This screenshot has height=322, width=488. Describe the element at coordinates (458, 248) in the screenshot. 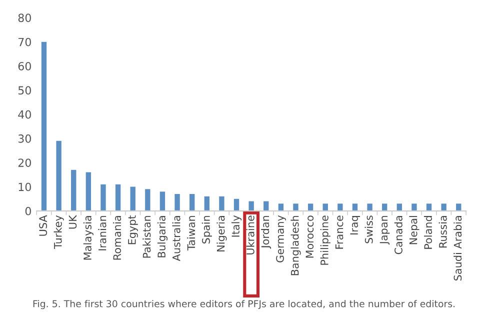

I see `x-tick-label: Saudi Arabia` at that location.